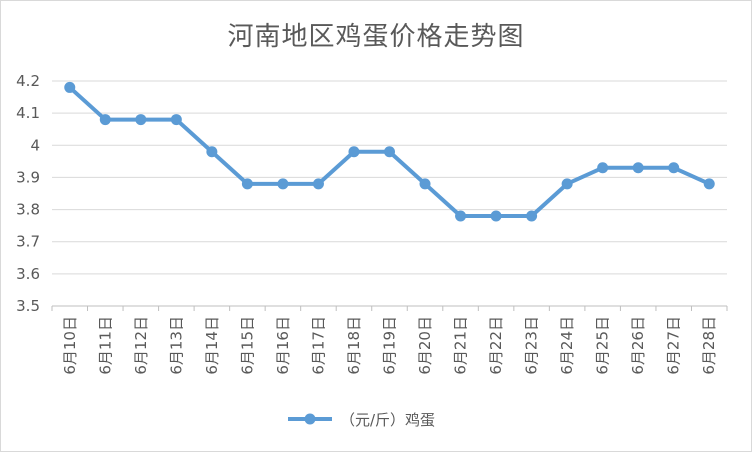 The width and height of the screenshot is (752, 452). What do you see at coordinates (212, 345) in the screenshot?
I see `x-tick-label: 6月14日` at bounding box center [212, 345].